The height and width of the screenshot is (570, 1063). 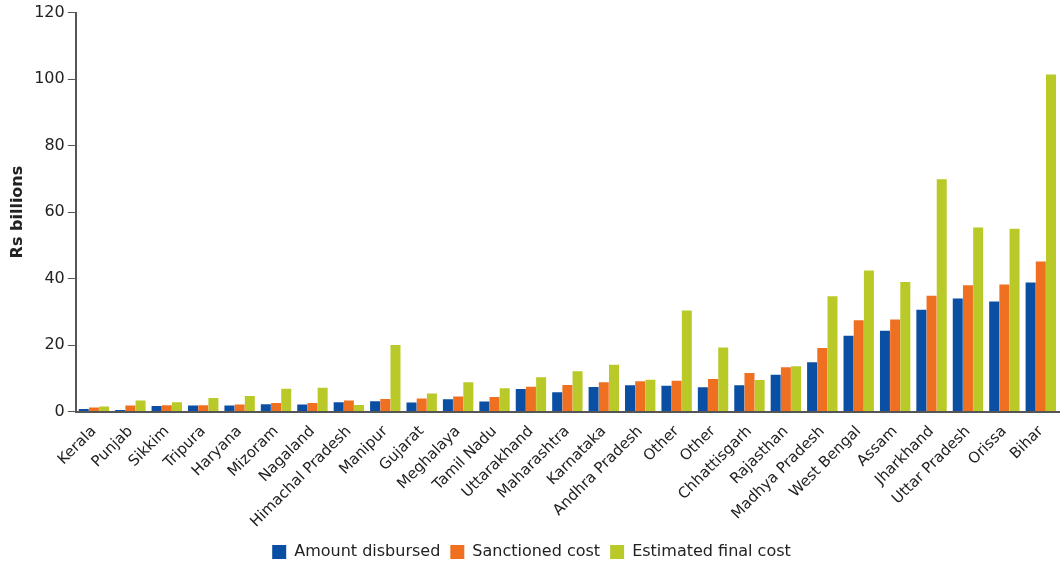 I want to click on y-tick-label: 120, so click(x=49, y=11).